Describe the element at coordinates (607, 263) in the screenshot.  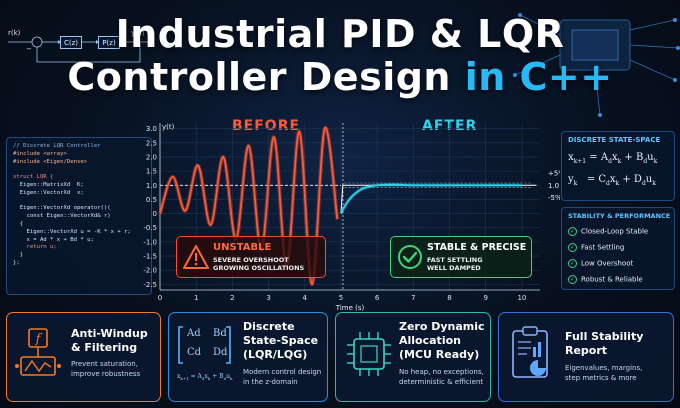
I see `stability-item-label: Low Overshoot` at that location.